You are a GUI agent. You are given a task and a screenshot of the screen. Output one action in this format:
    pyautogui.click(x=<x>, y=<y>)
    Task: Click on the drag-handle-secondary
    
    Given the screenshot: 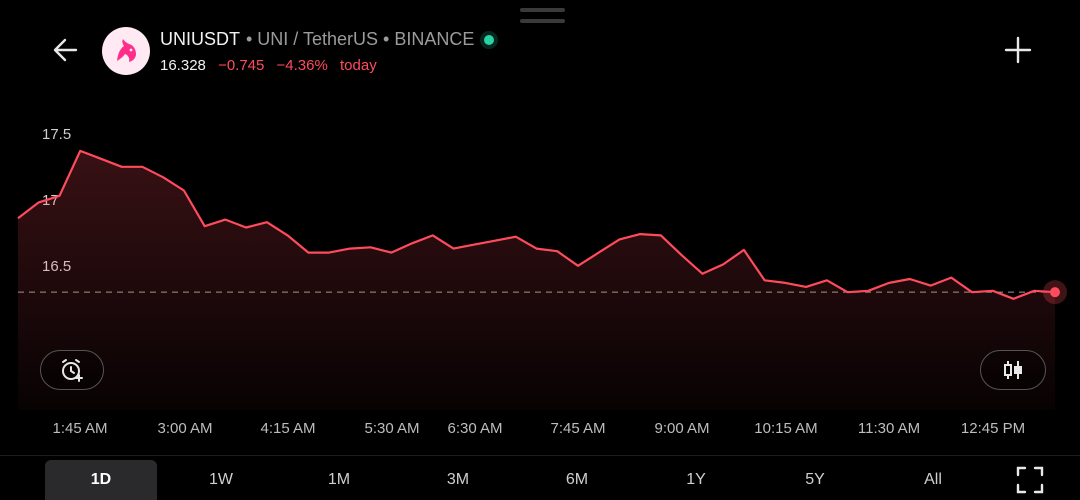 What is the action you would take?
    pyautogui.click(x=542, y=21)
    